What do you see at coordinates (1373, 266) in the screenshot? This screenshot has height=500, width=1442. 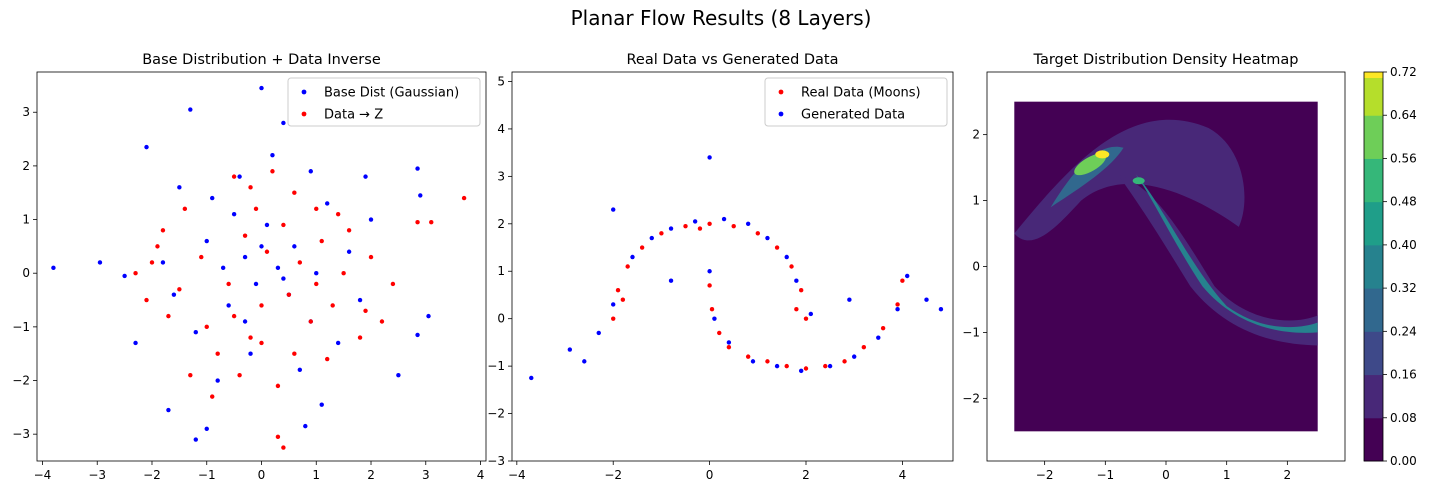 I see `colorbar-frame` at bounding box center [1373, 266].